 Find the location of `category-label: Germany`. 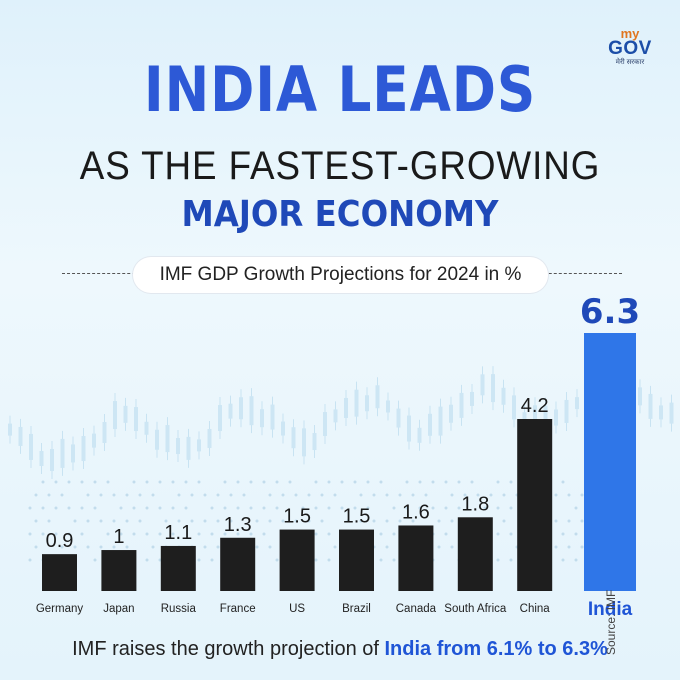

category-label: Germany is located at coordinates (60, 609).